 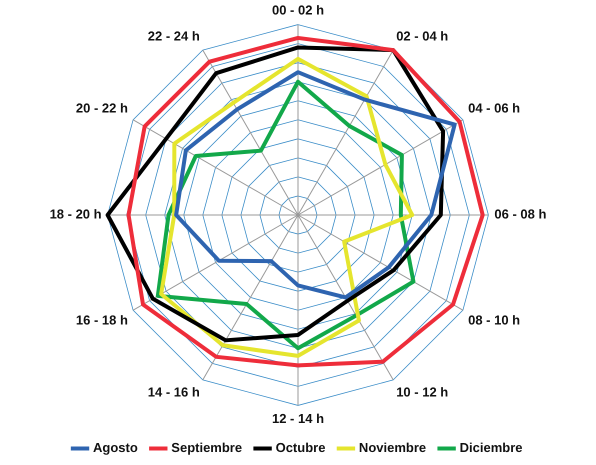 I want to click on legend-label: Septiembre, so click(x=206, y=448).